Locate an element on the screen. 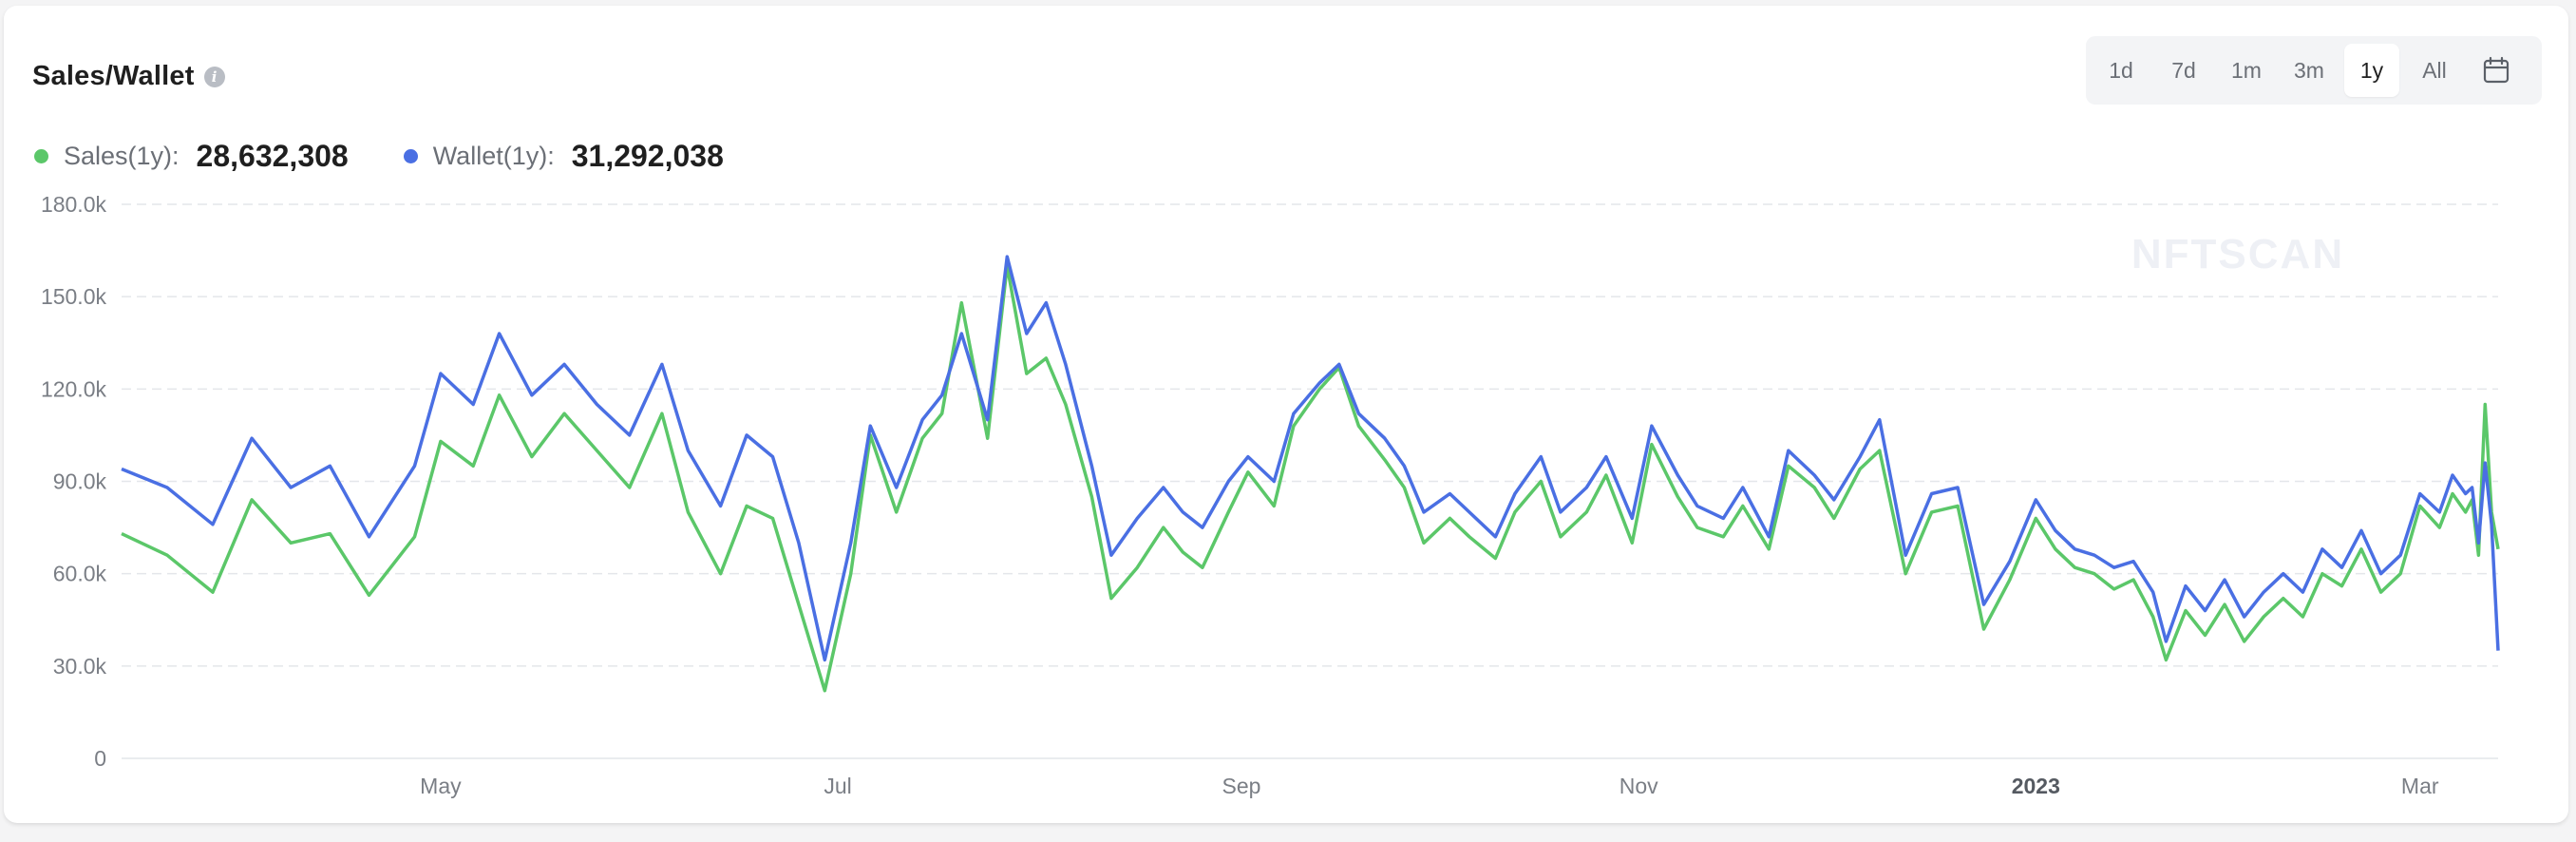  range-all-button: All is located at coordinates (2434, 70).